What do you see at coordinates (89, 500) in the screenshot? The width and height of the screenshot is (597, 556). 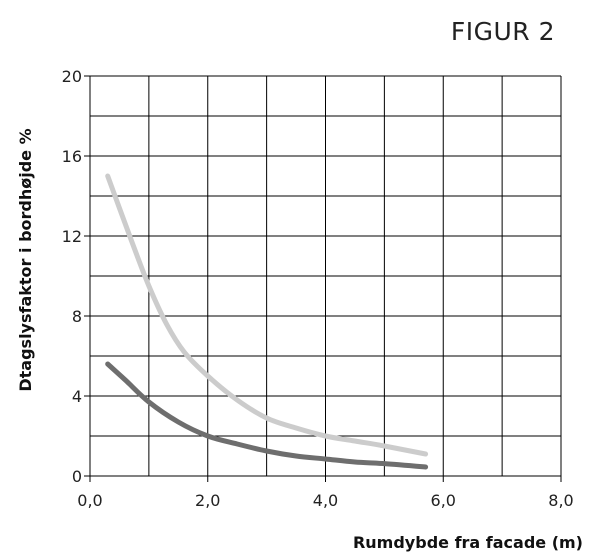 I see `x-tick-label: 0,0` at bounding box center [89, 500].